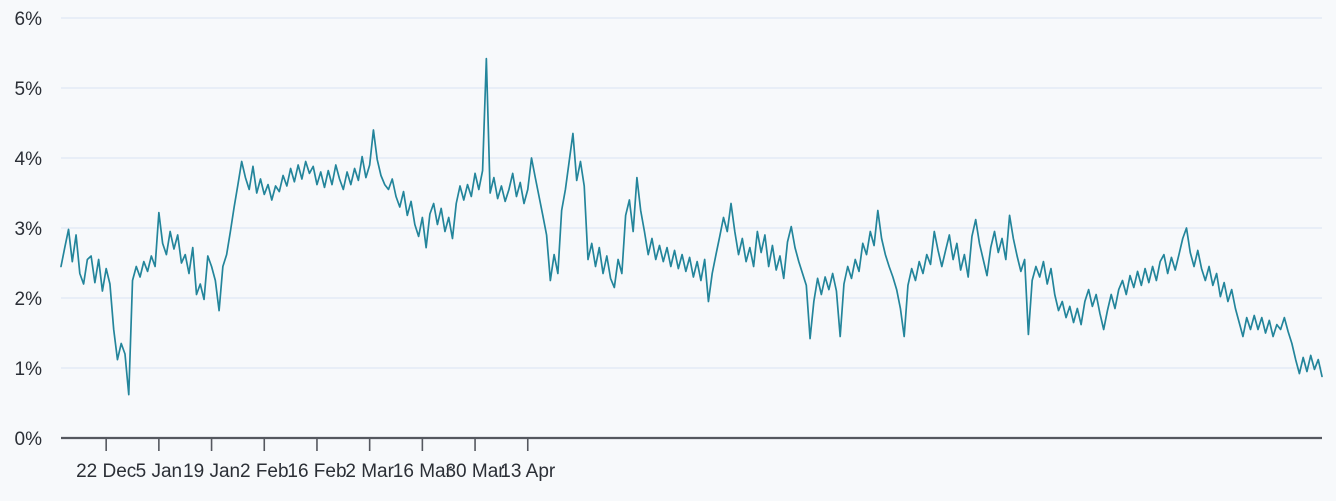 This screenshot has width=1336, height=501. I want to click on y-tick-label: 6%, so click(29, 19).